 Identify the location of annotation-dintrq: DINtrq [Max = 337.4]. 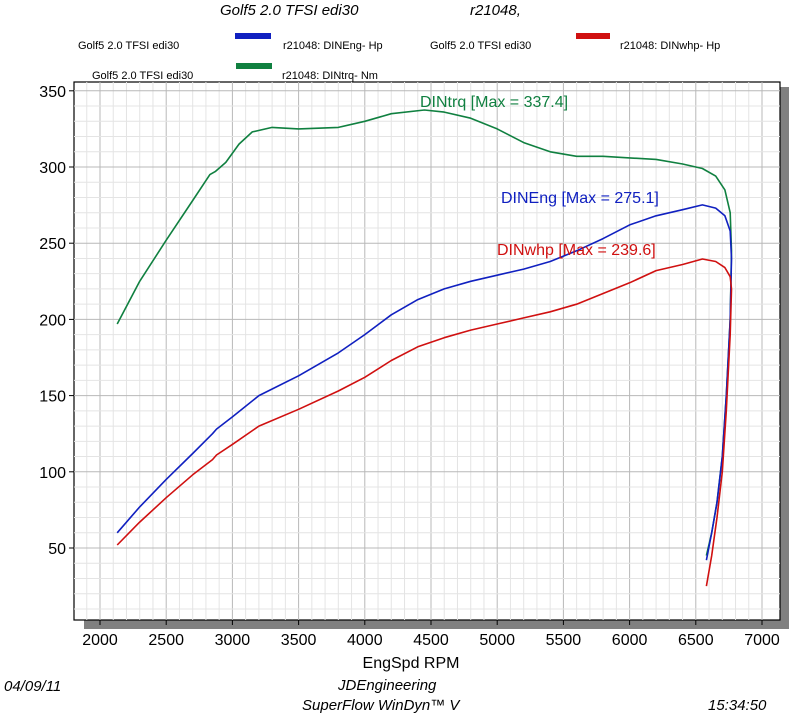
(494, 102).